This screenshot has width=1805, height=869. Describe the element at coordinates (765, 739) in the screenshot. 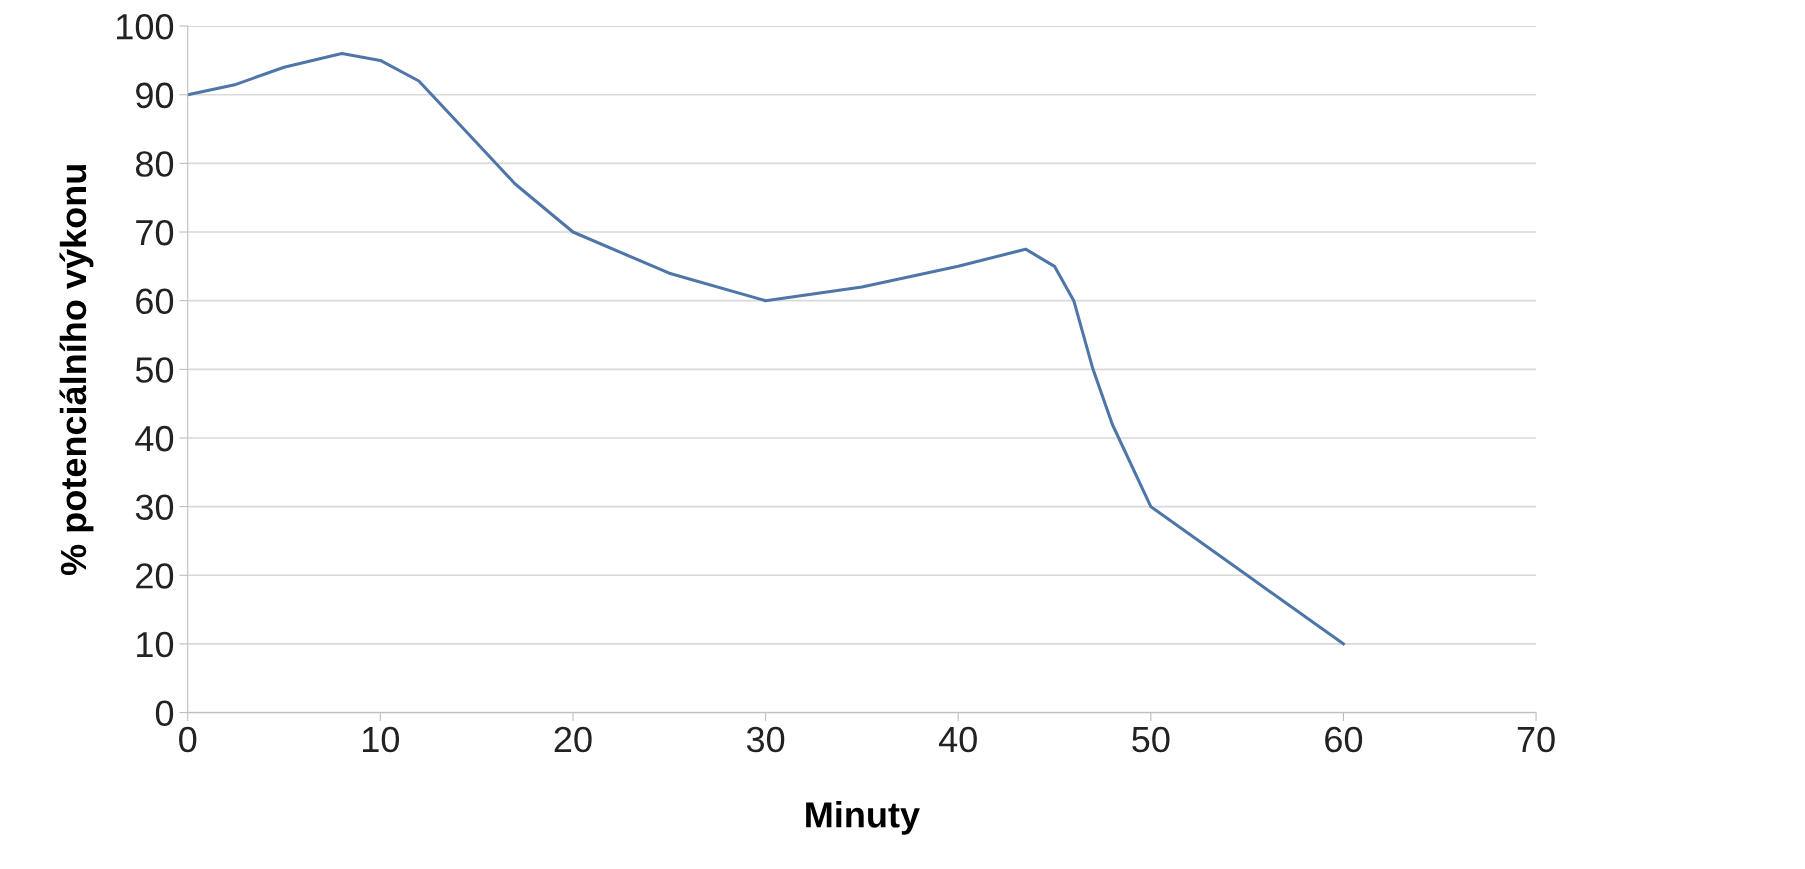

I see `x-tick-label: 30` at that location.